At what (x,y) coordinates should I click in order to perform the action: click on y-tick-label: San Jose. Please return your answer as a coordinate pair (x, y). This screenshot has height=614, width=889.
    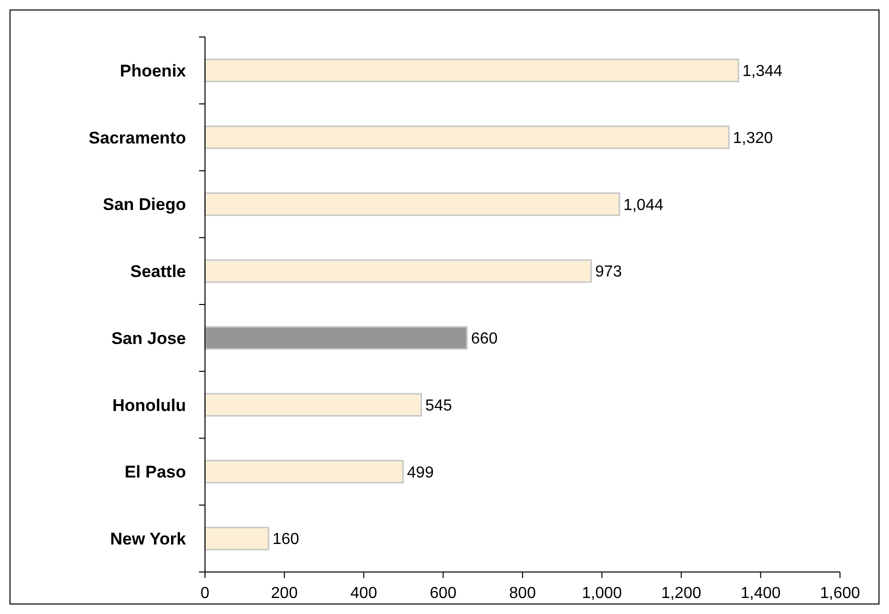
    Looking at the image, I should click on (148, 338).